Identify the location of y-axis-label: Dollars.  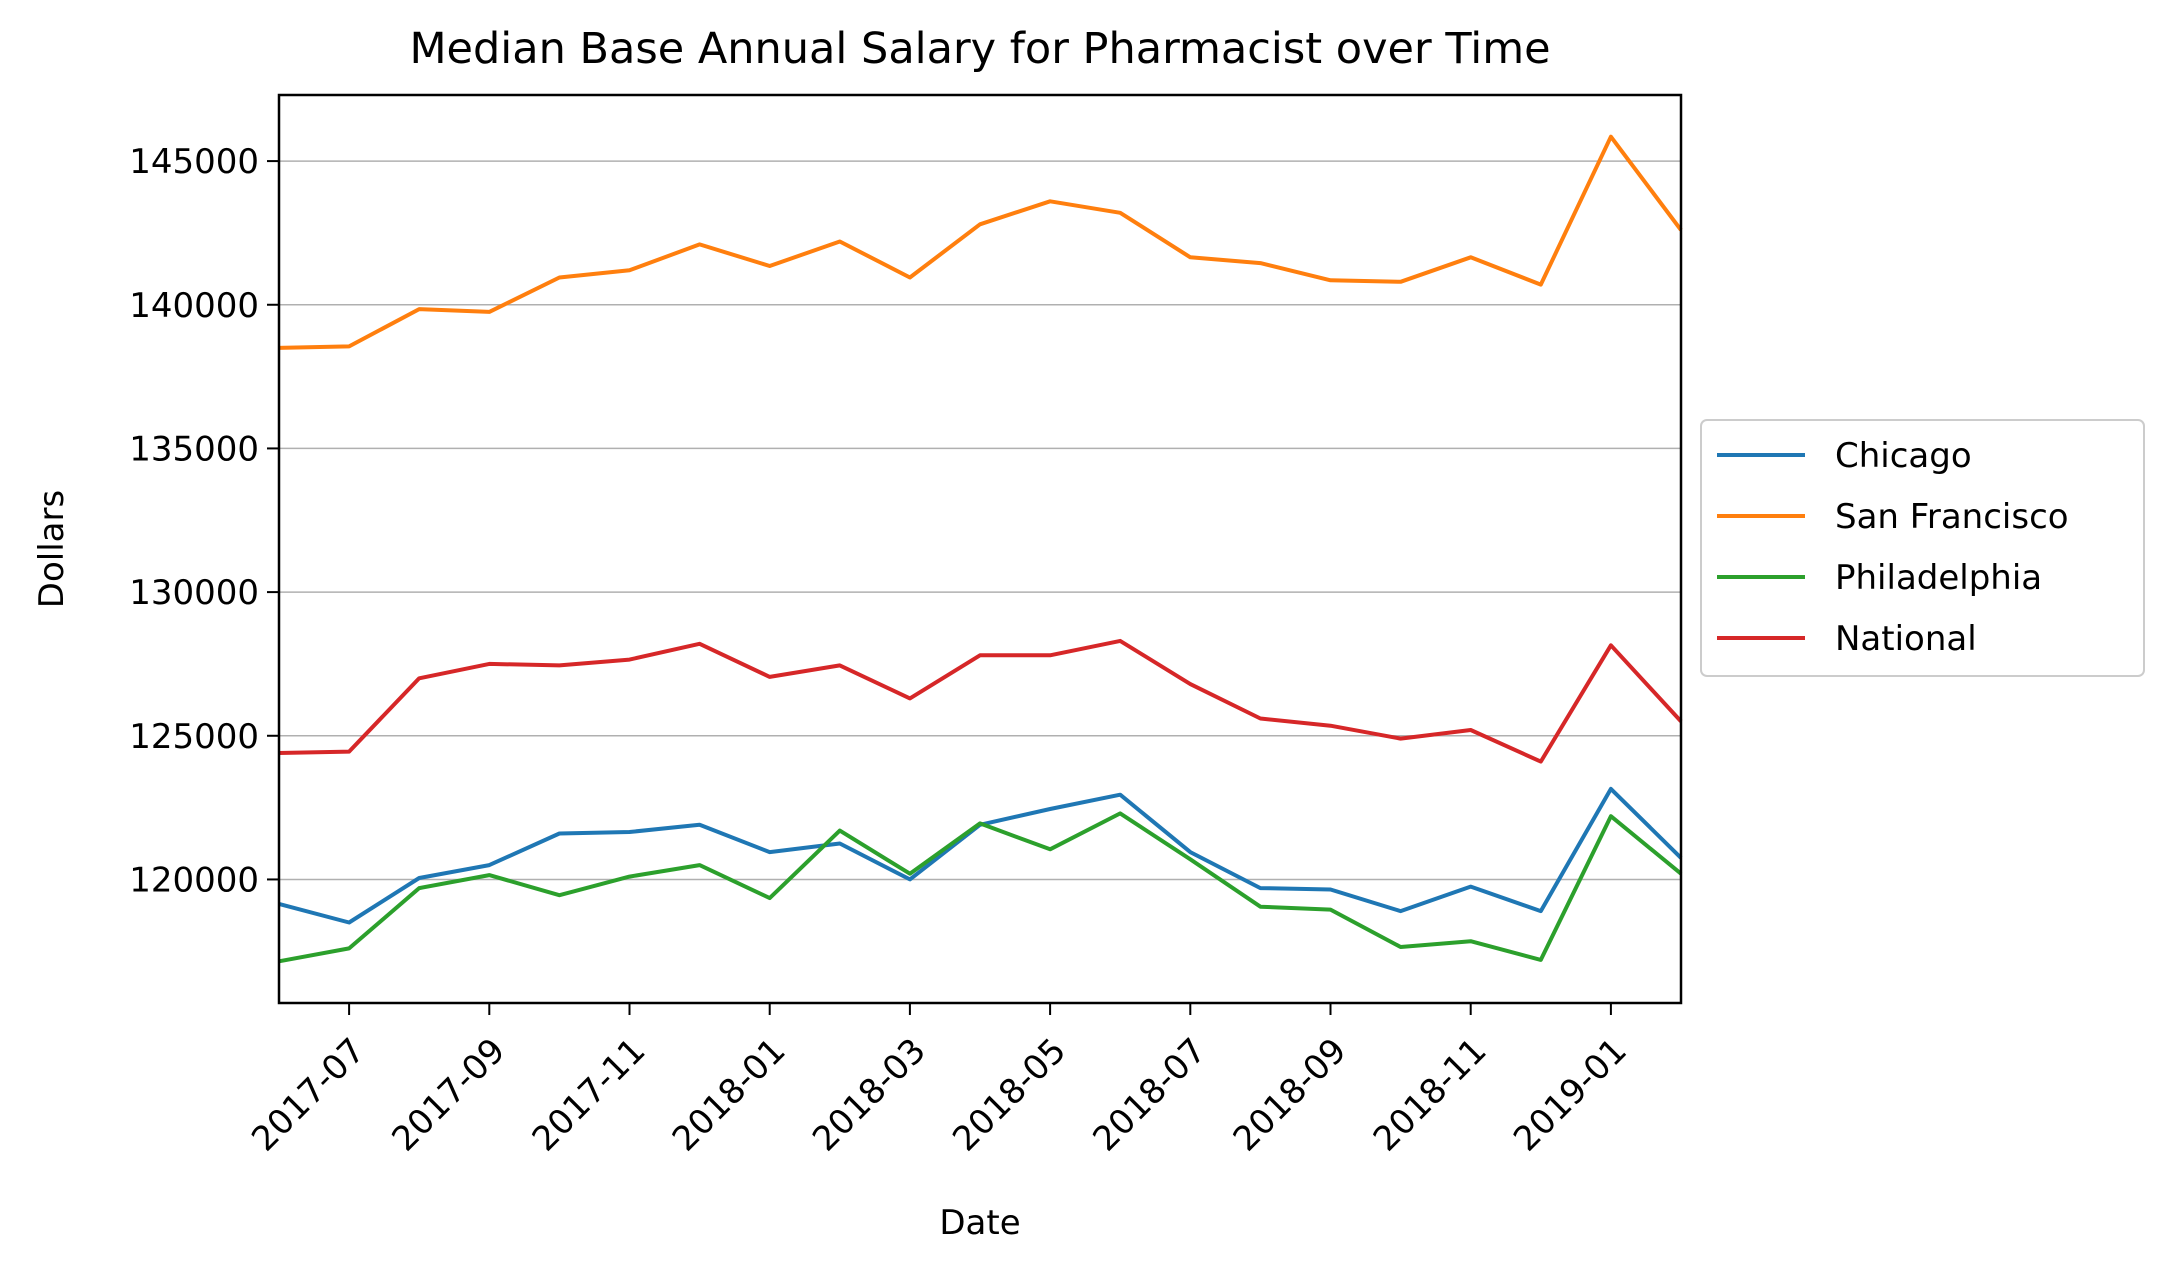
(52, 549).